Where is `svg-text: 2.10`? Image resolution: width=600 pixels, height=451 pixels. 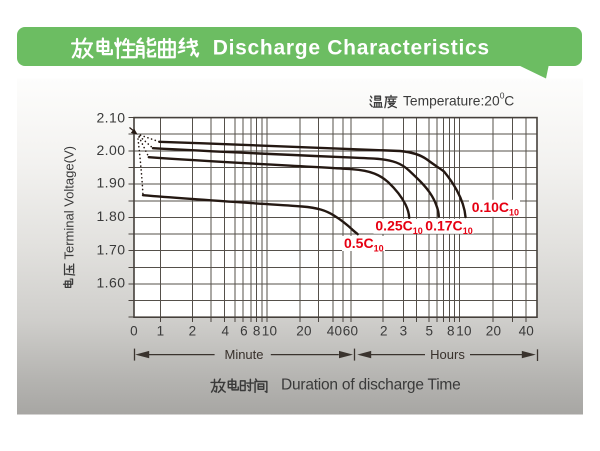
svg-text: 2.10 is located at coordinates (110, 118).